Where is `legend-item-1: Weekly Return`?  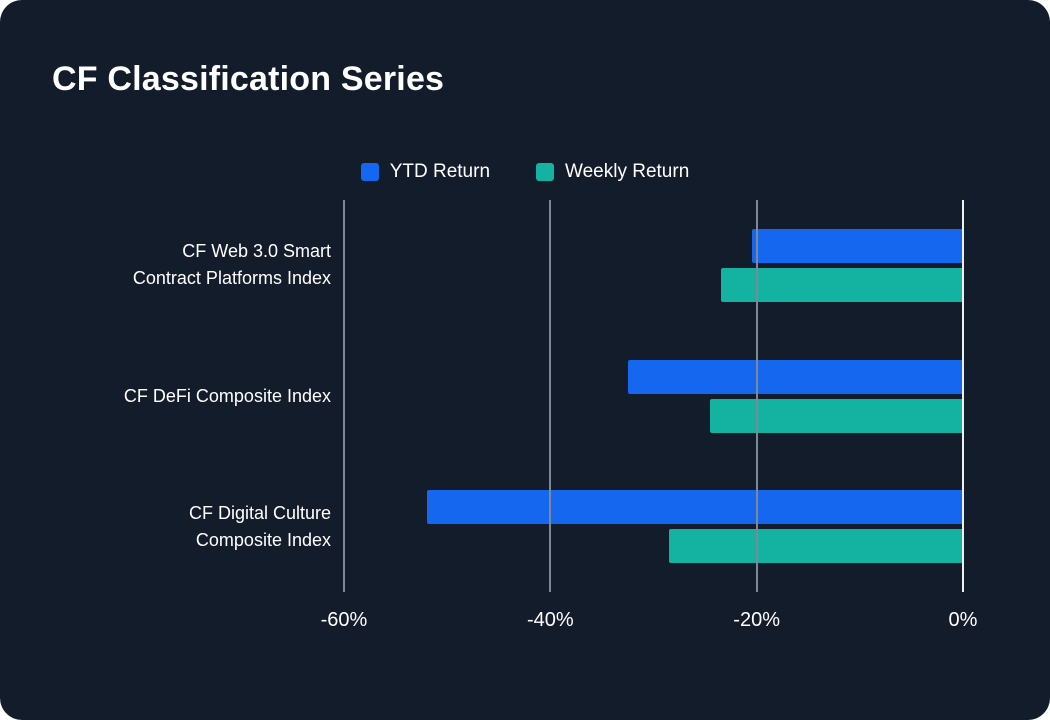
legend-item-1: Weekly Return is located at coordinates (612, 172).